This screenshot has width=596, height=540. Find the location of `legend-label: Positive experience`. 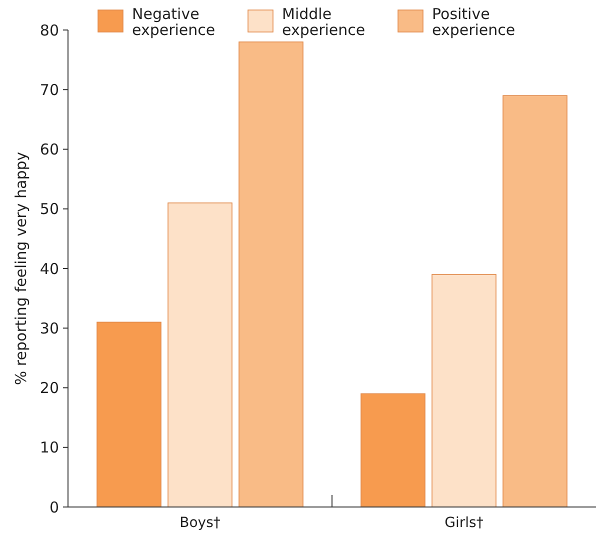

legend-label: Positive experience is located at coordinates (474, 22).